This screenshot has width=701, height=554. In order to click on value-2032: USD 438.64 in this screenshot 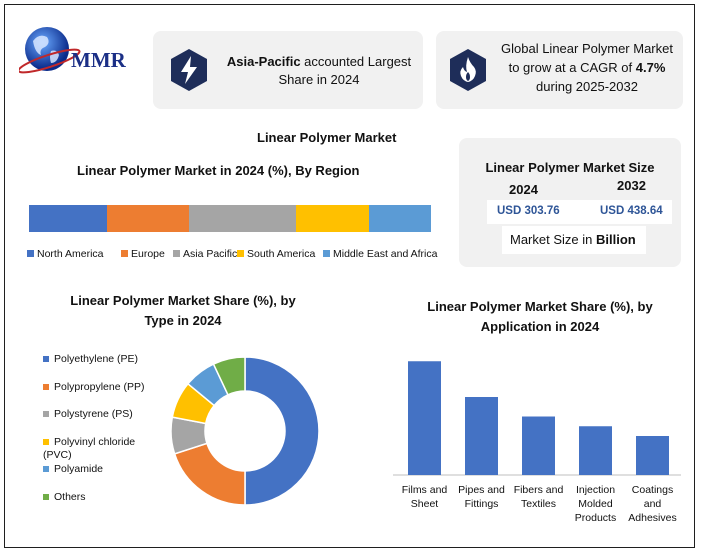, I will do `click(631, 211)`.